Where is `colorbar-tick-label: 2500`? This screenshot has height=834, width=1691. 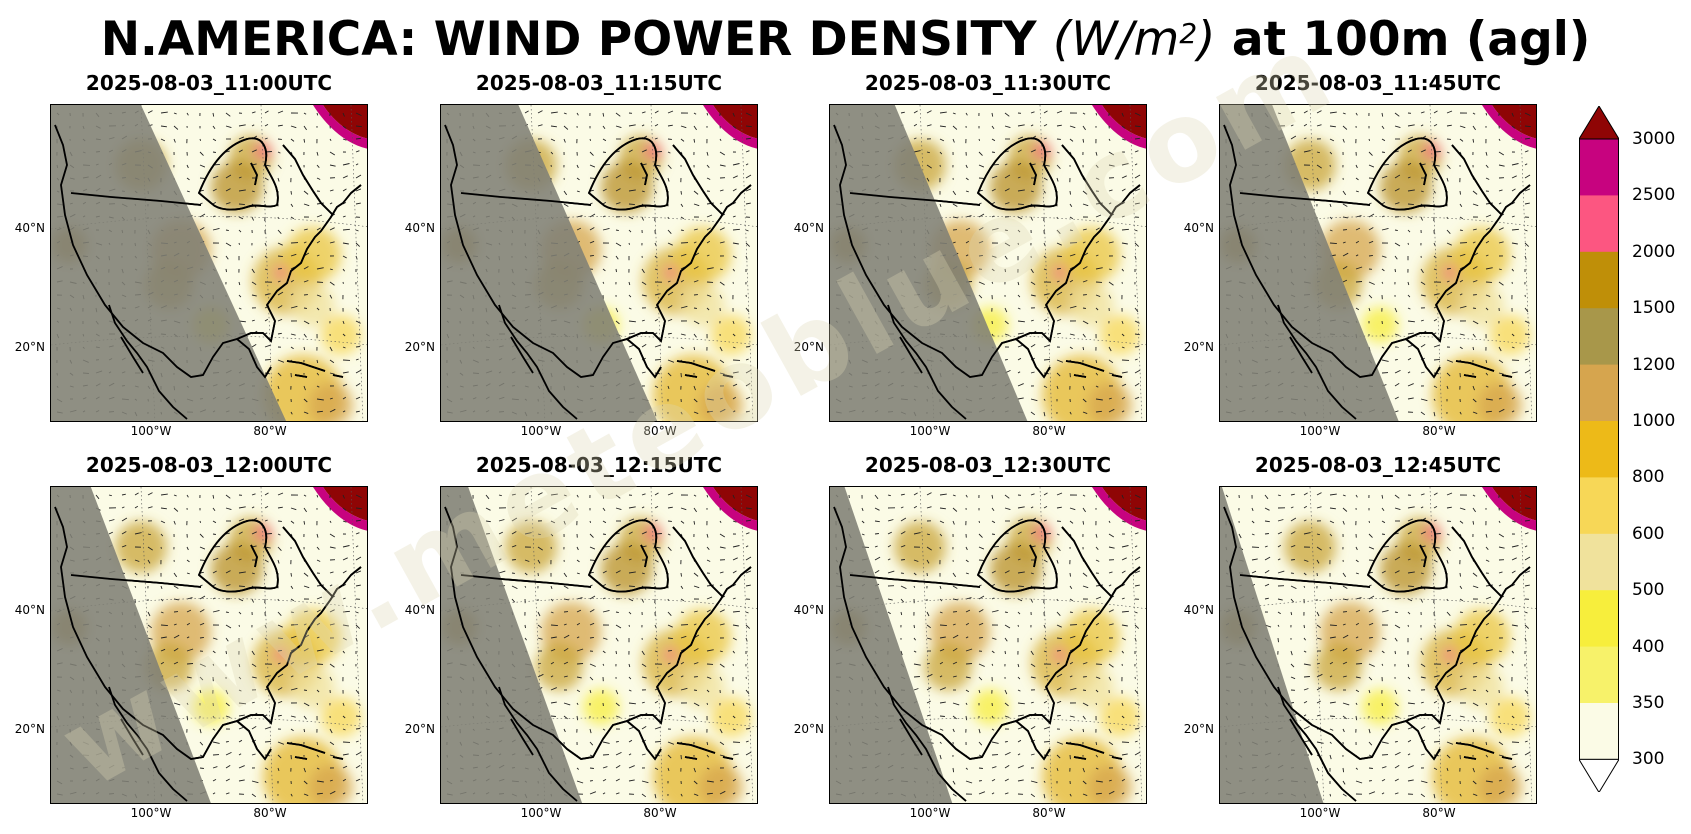
colorbar-tick-label: 2500 is located at coordinates (1654, 195).